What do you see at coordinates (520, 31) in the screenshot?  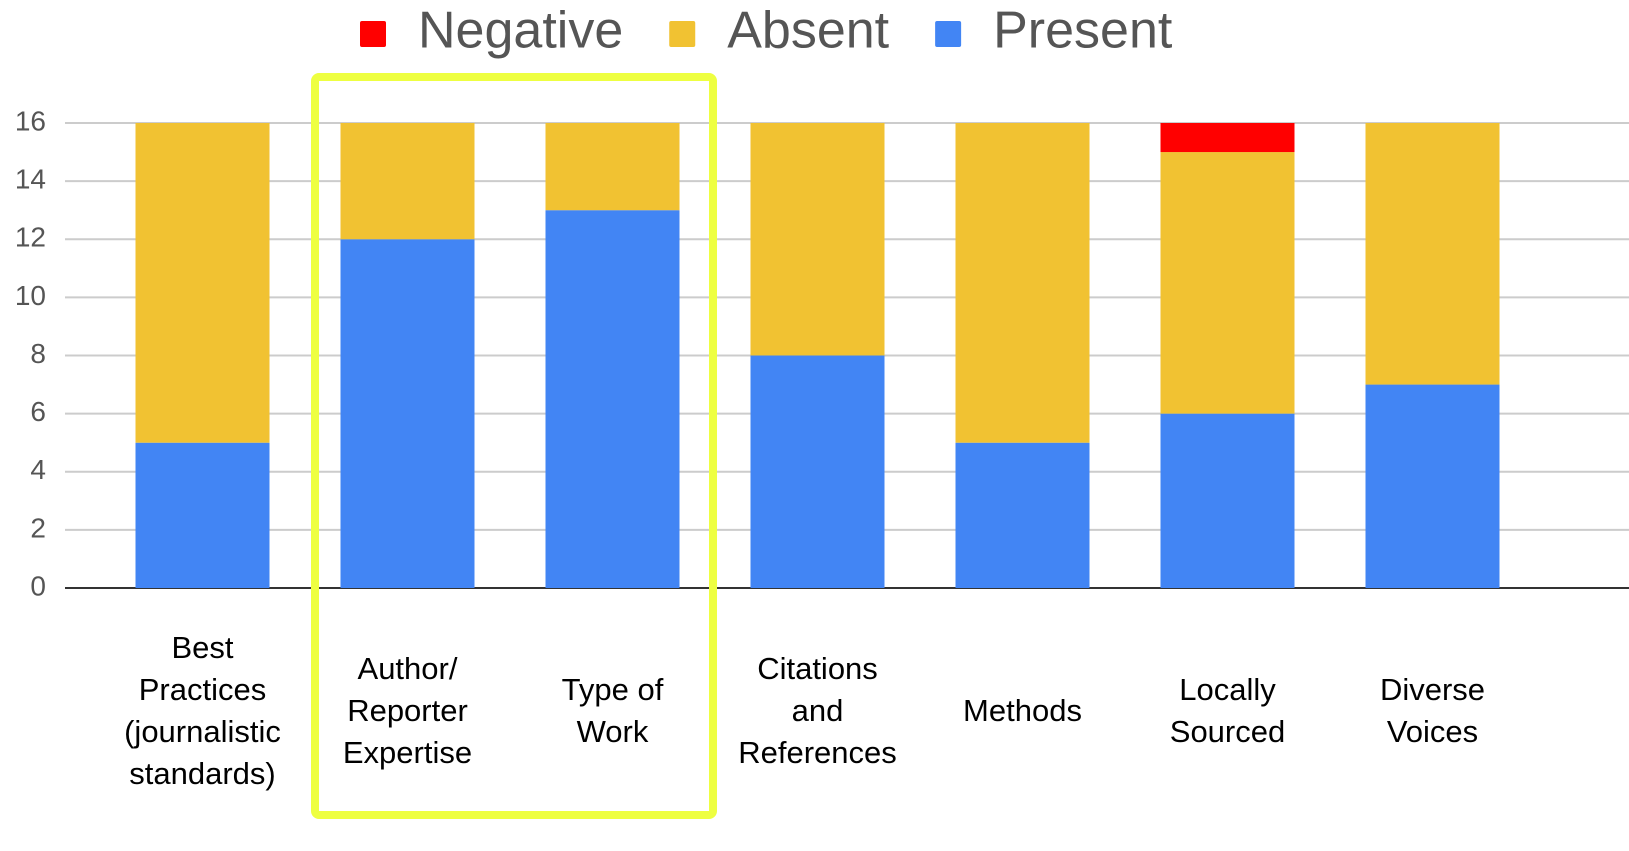 I see `legend-label: Negative` at bounding box center [520, 31].